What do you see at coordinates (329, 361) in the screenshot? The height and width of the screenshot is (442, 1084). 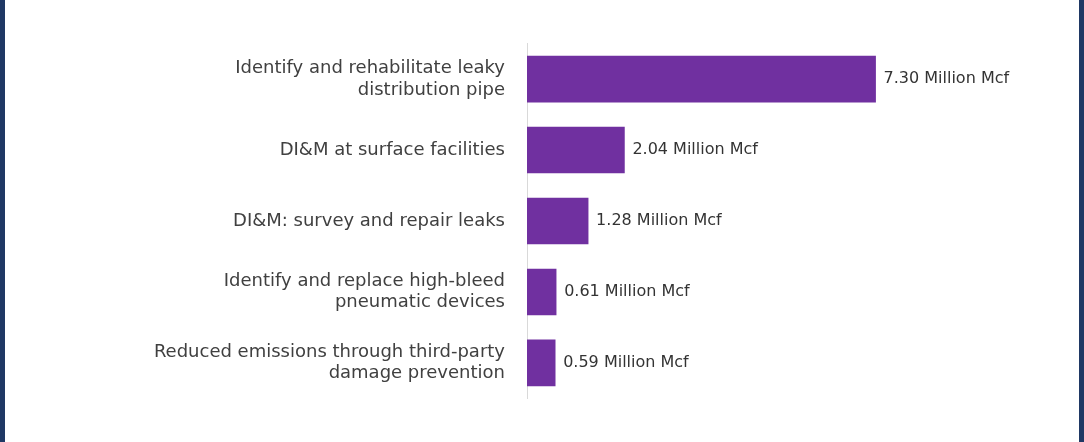 I see `y-tick-label: Reduced emissions through third-party damage prevention` at bounding box center [329, 361].